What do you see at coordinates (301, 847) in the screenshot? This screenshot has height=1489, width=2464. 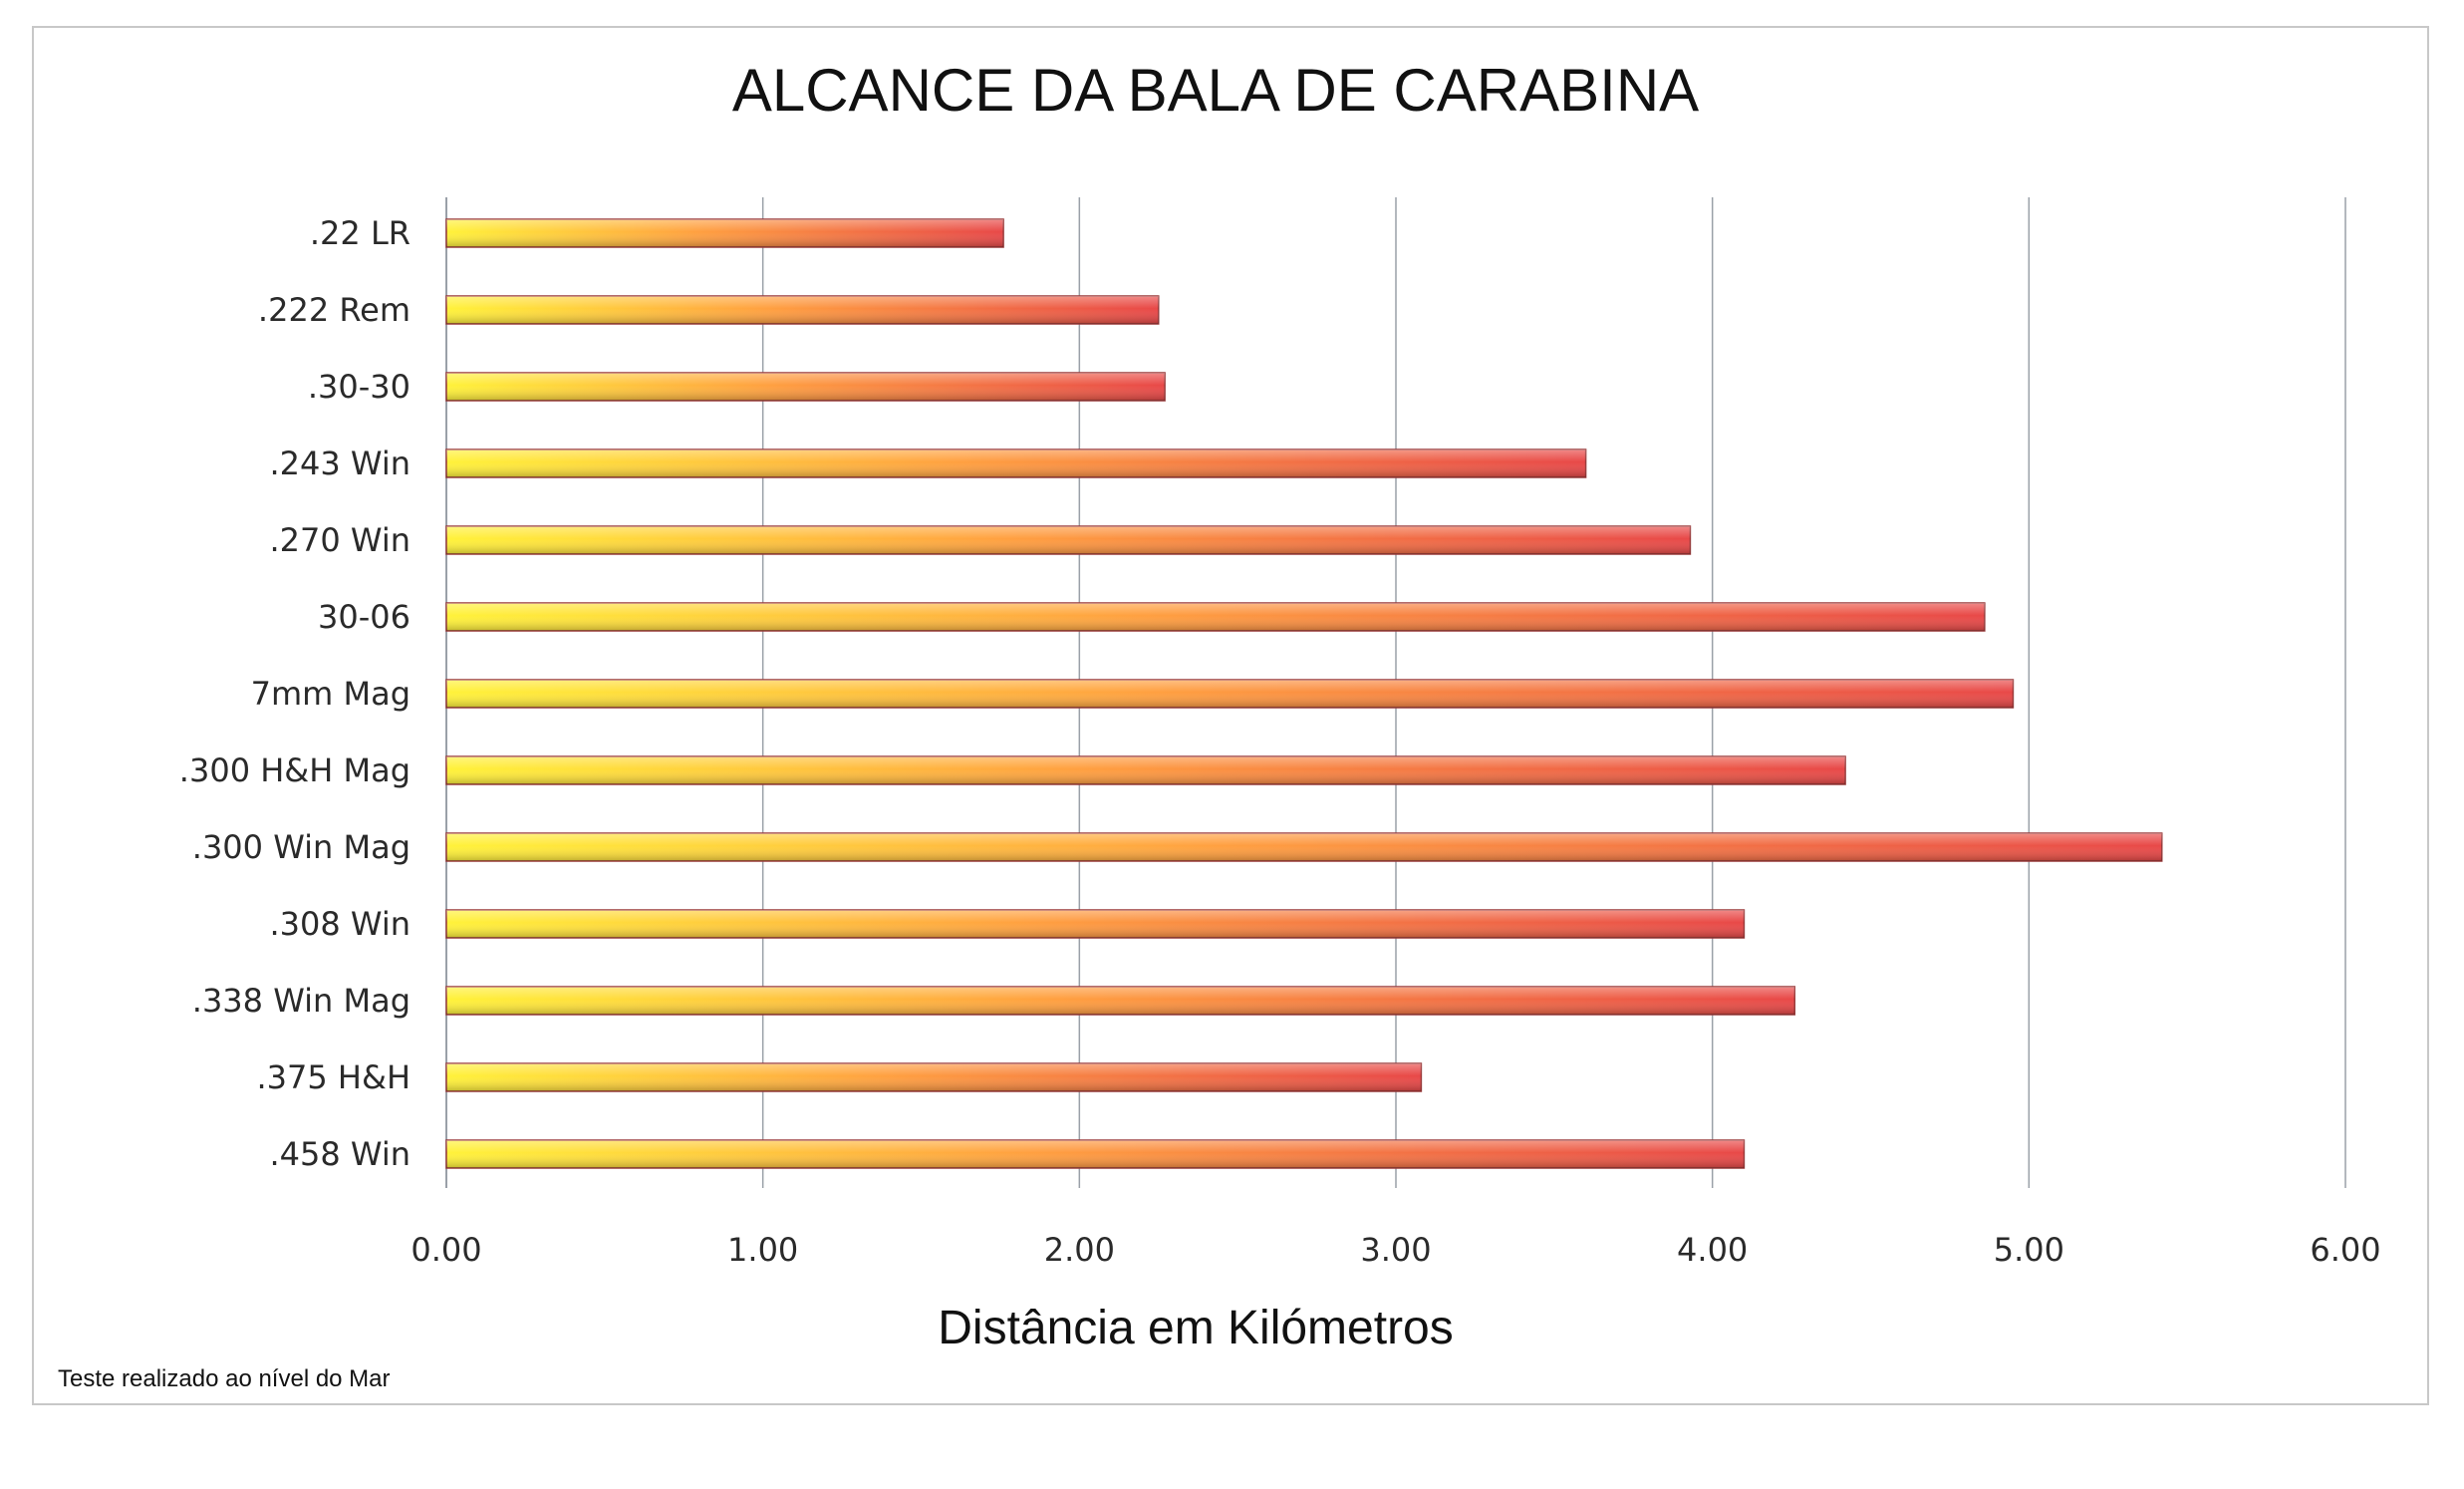 I see `category-label: .300 Win Mag` at bounding box center [301, 847].